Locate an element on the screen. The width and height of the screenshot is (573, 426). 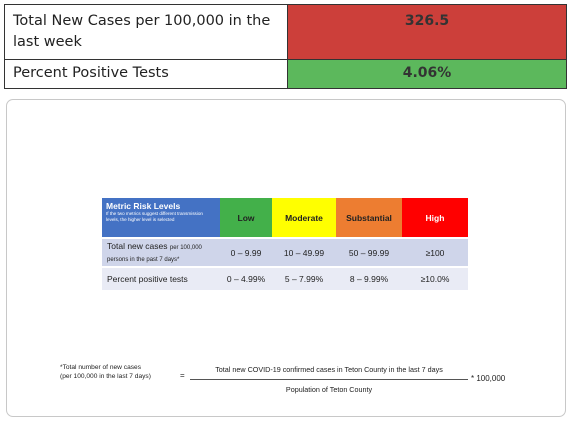
cell-value: 0 – 4.99% is located at coordinates (246, 279).